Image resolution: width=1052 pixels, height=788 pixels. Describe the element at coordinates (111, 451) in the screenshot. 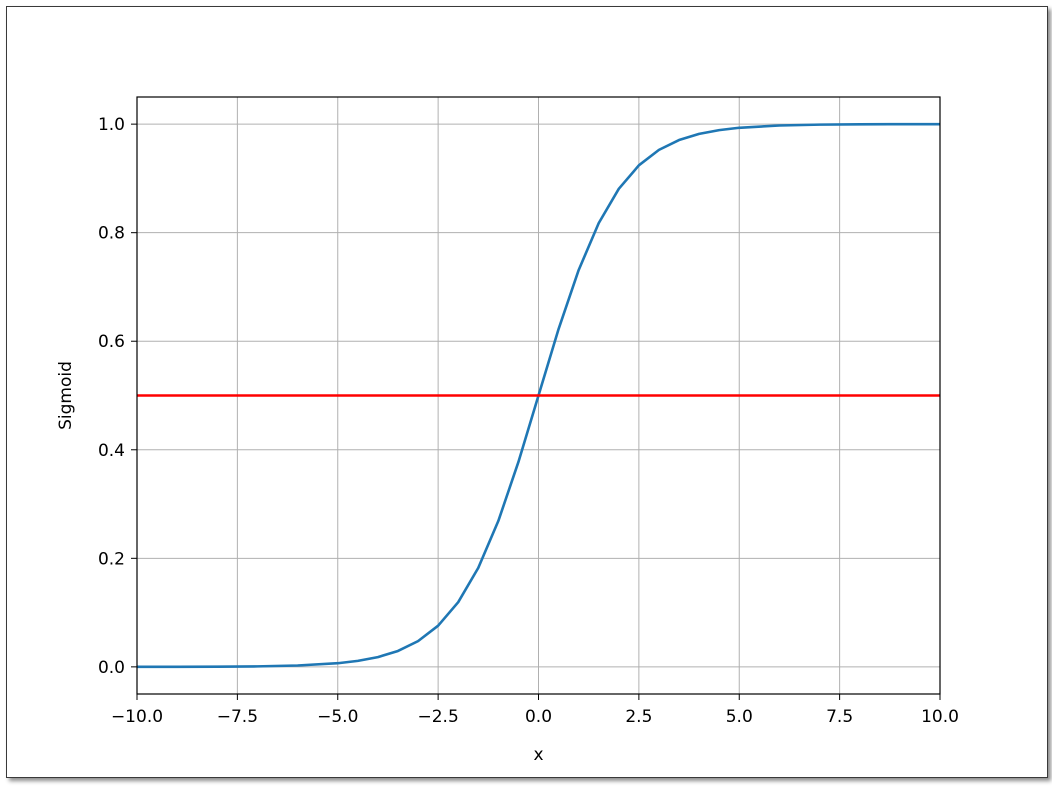

I see `y-tick-label: 0.4` at that location.